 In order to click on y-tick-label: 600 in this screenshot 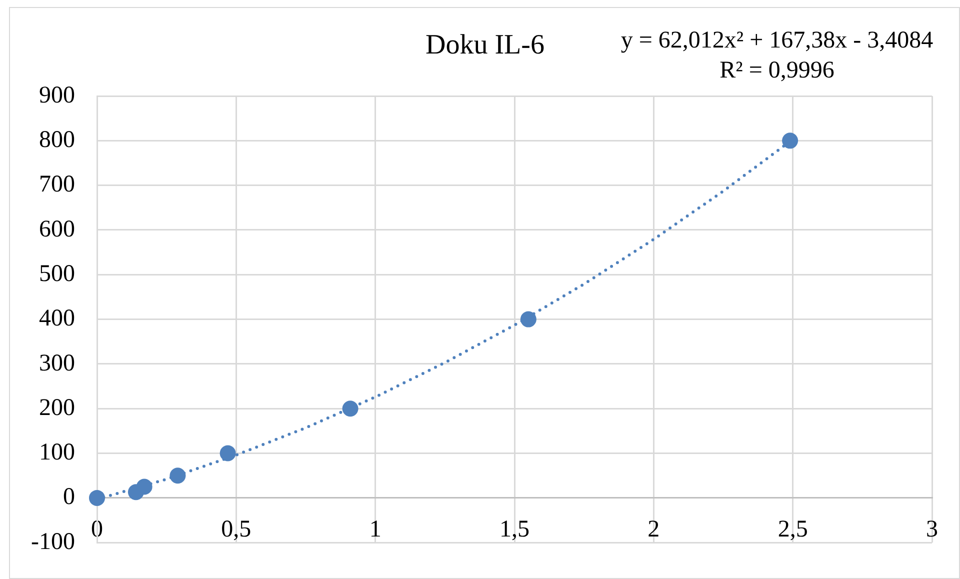, I will do `click(57, 229)`.